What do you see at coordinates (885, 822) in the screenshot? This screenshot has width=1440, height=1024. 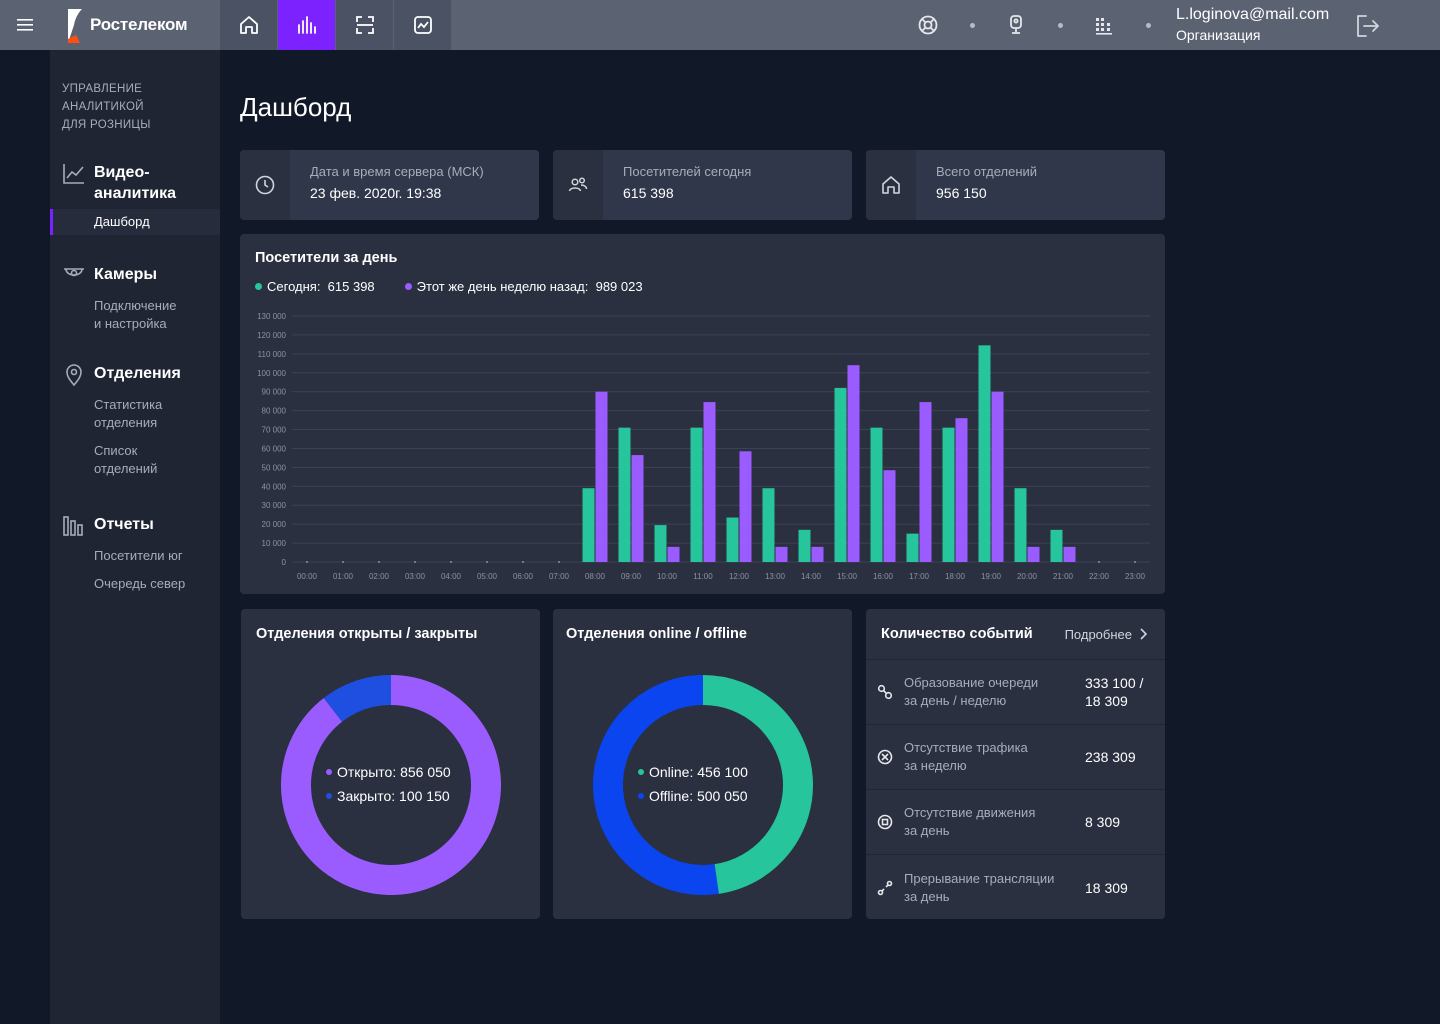 I see `no-motion-icon` at bounding box center [885, 822].